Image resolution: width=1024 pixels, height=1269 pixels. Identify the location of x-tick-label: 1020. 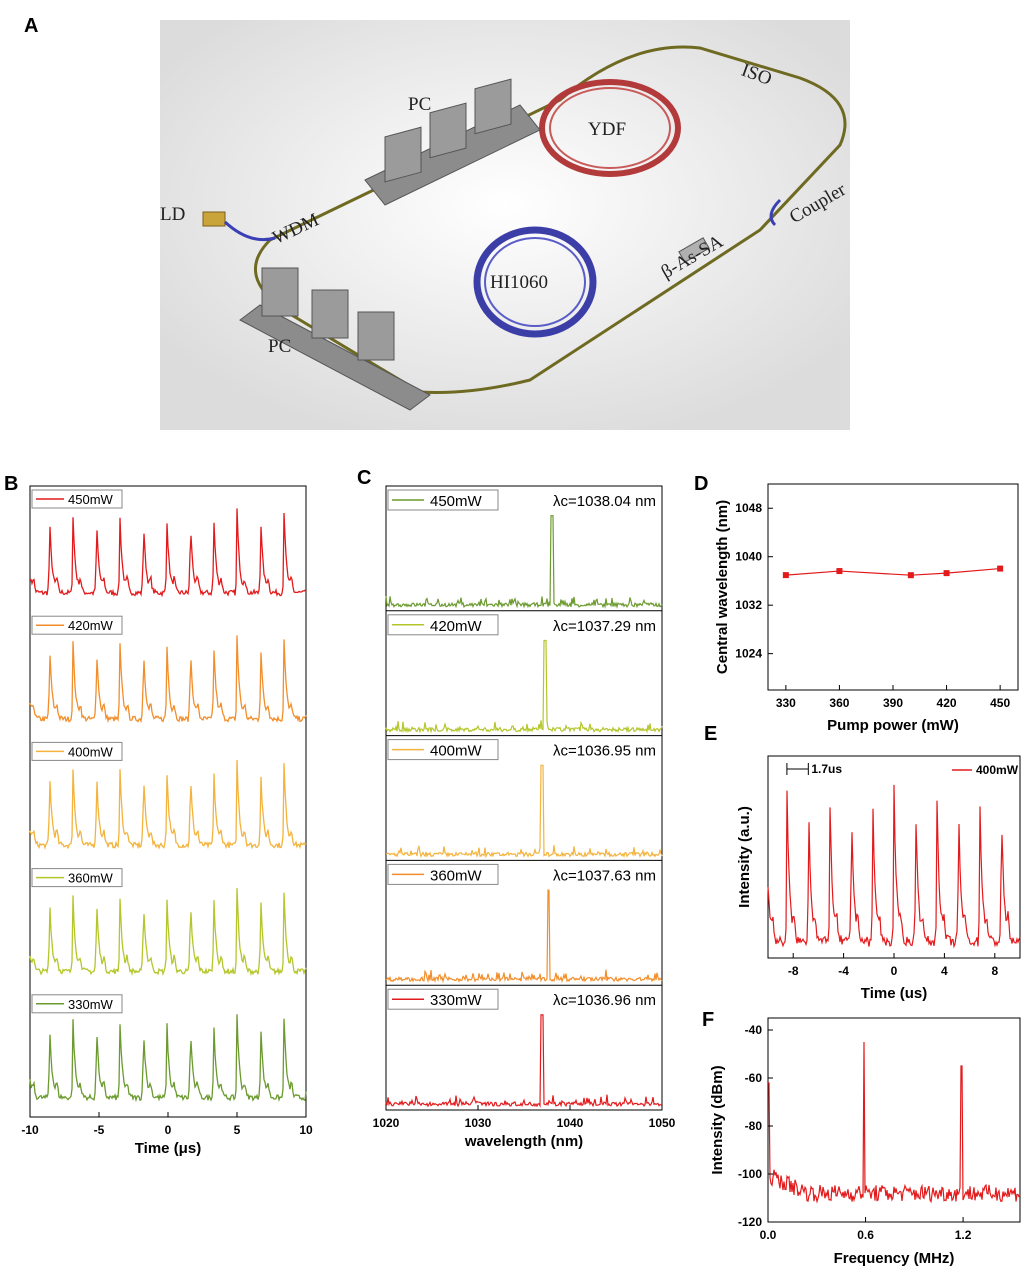
(386, 1123).